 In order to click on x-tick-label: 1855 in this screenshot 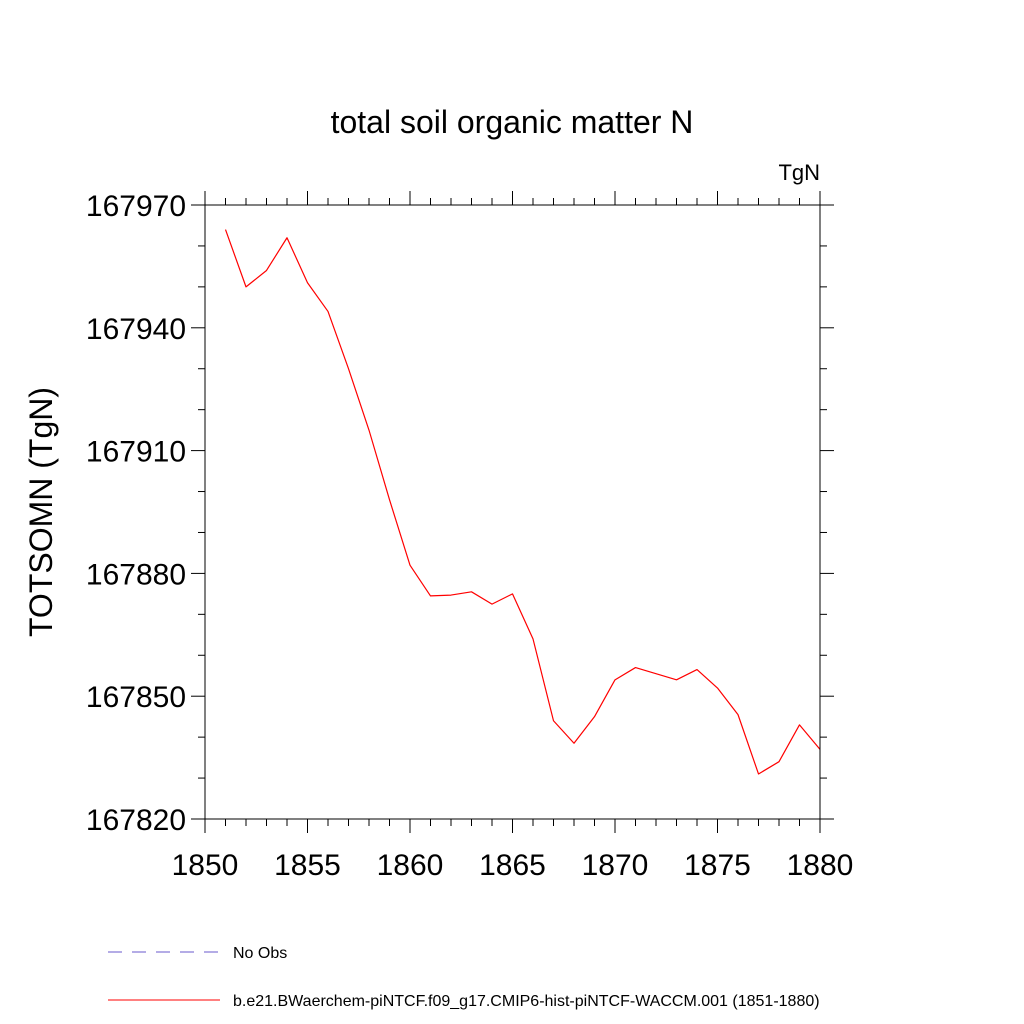, I will do `click(307, 865)`.